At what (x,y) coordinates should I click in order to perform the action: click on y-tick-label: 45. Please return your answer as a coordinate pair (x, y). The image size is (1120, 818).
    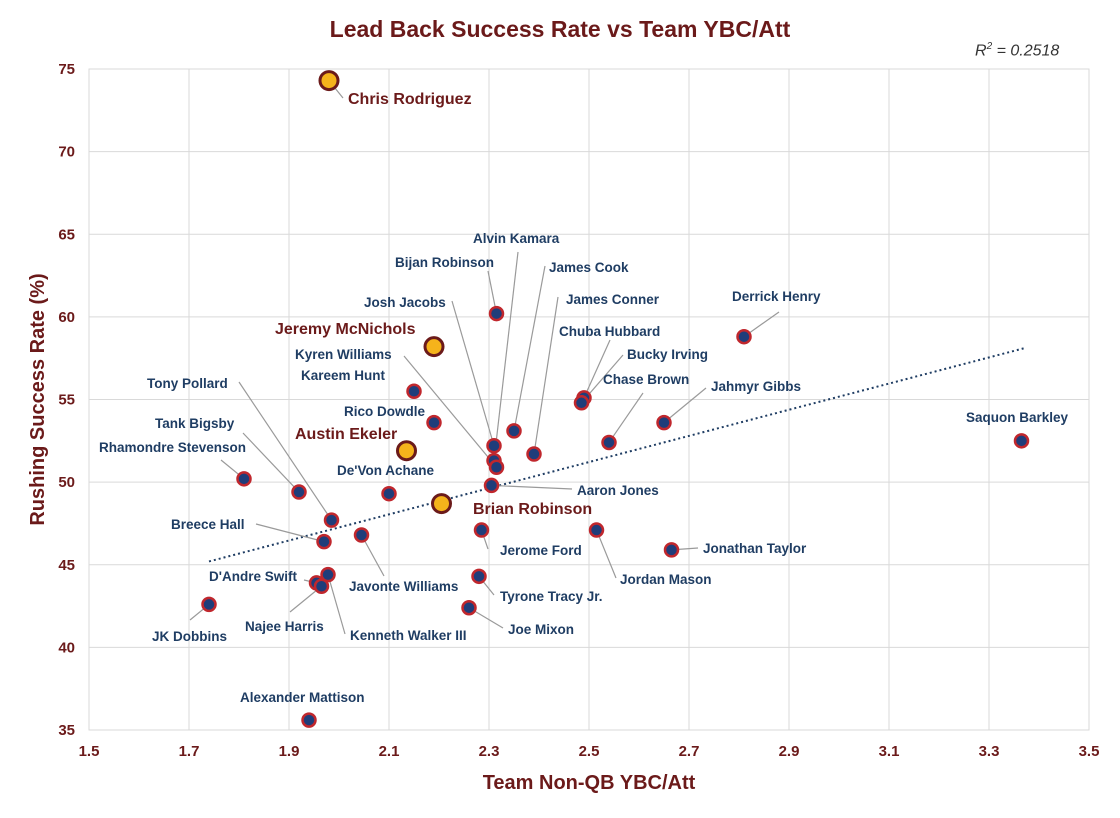
    Looking at the image, I should click on (66, 565).